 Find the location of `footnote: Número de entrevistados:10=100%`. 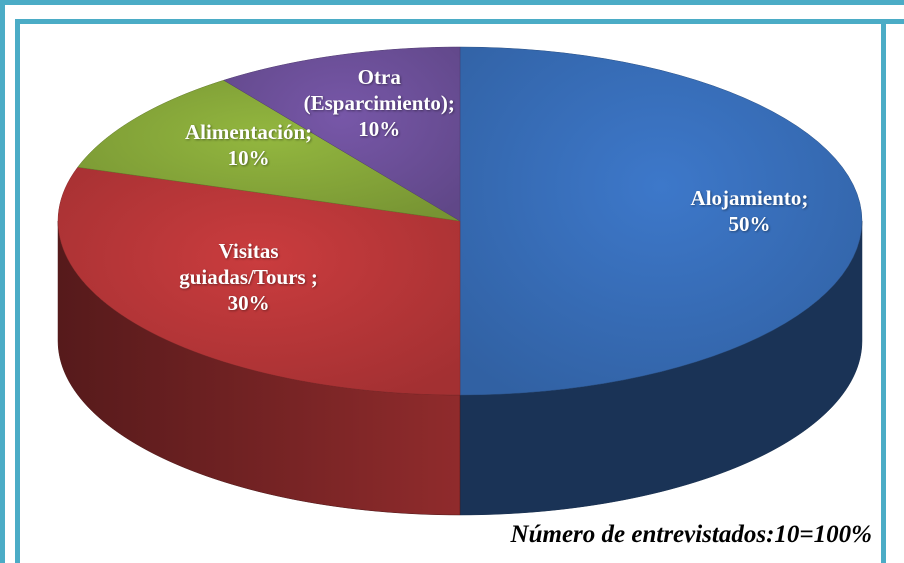

footnote: Número de entrevistados:10=100% is located at coordinates (691, 534).